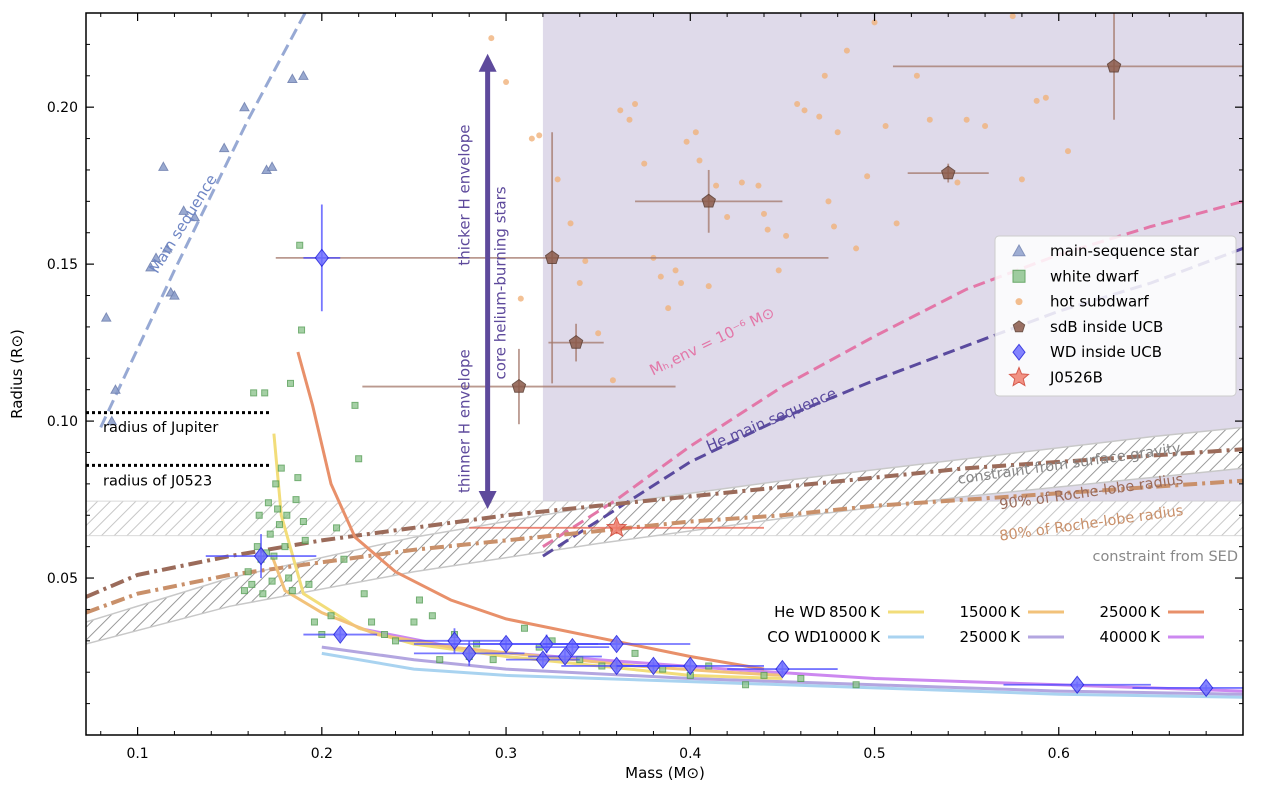 Image resolution: width=1267 pixels, height=787 pixels. What do you see at coordinates (62, 422) in the screenshot?
I see `y-tick-label: 0.10` at bounding box center [62, 422].